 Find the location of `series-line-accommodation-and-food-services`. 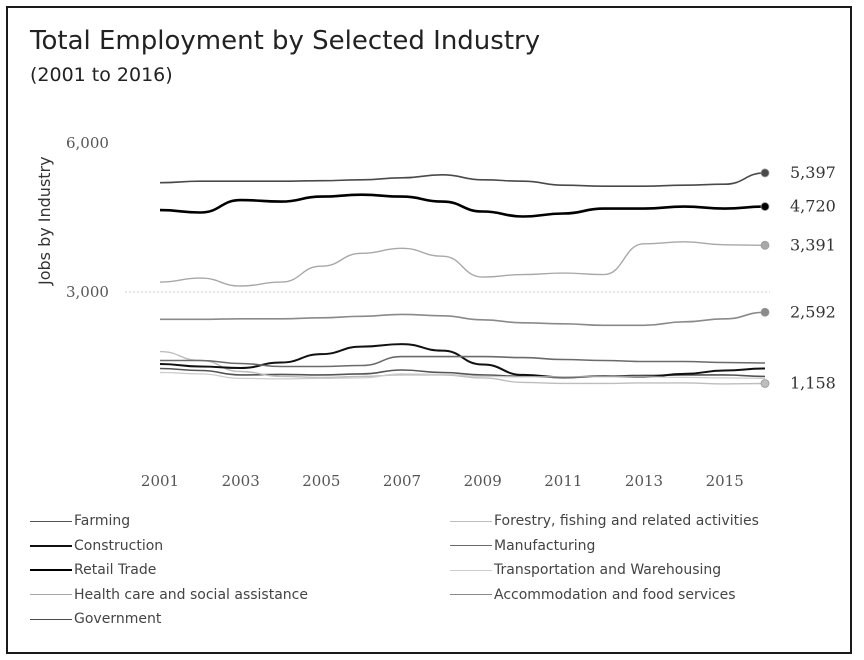

series-line-accommodation-and-food-services is located at coordinates (463, 319).